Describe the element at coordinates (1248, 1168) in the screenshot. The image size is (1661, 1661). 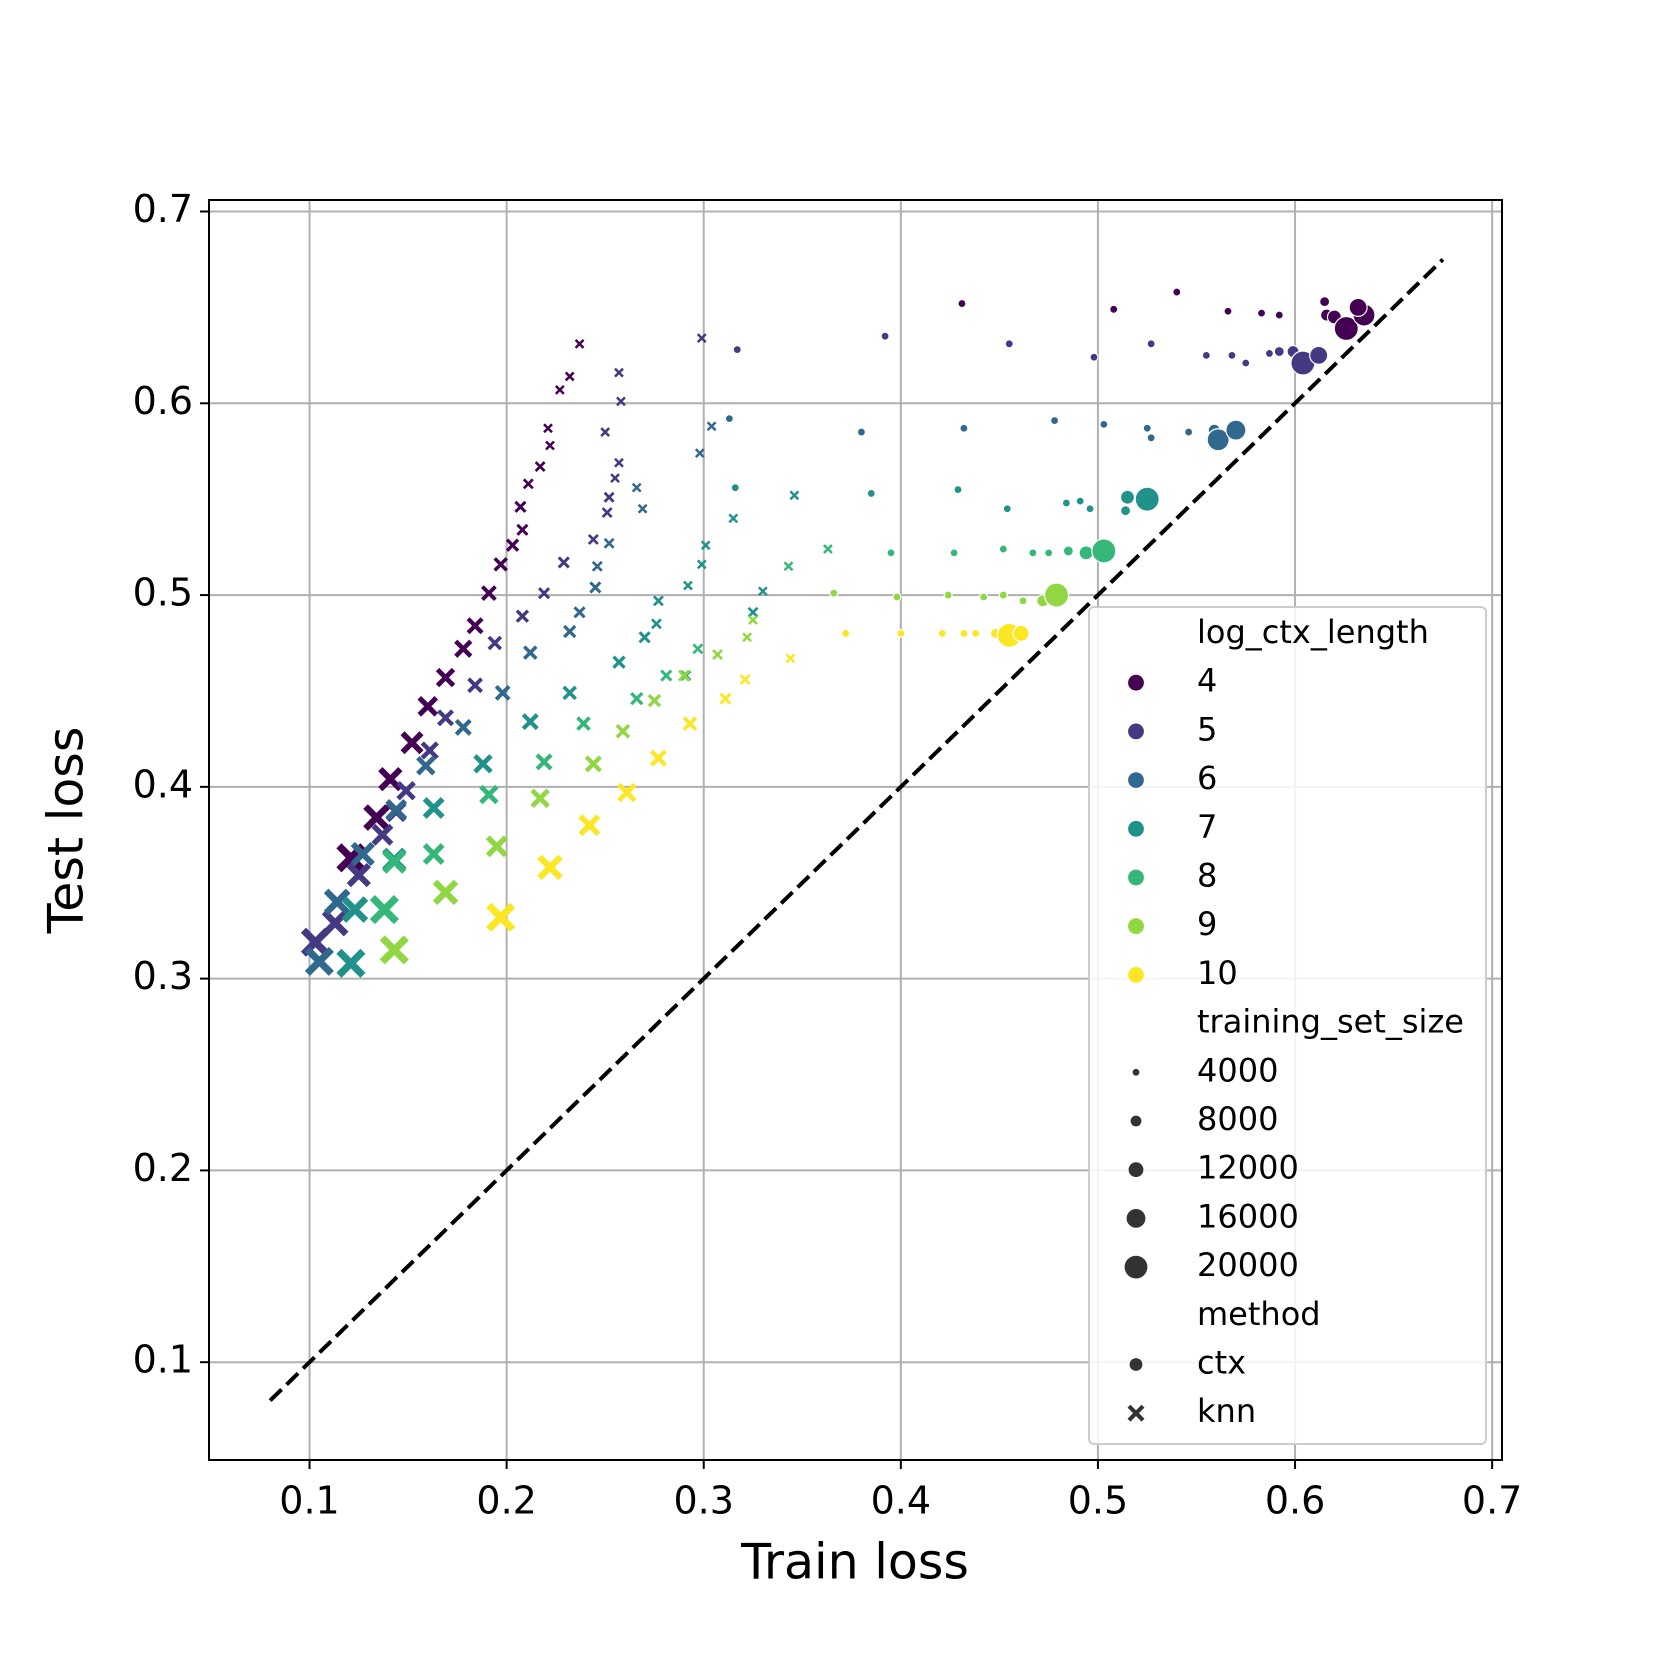
I see `legend-label: 12000` at that location.